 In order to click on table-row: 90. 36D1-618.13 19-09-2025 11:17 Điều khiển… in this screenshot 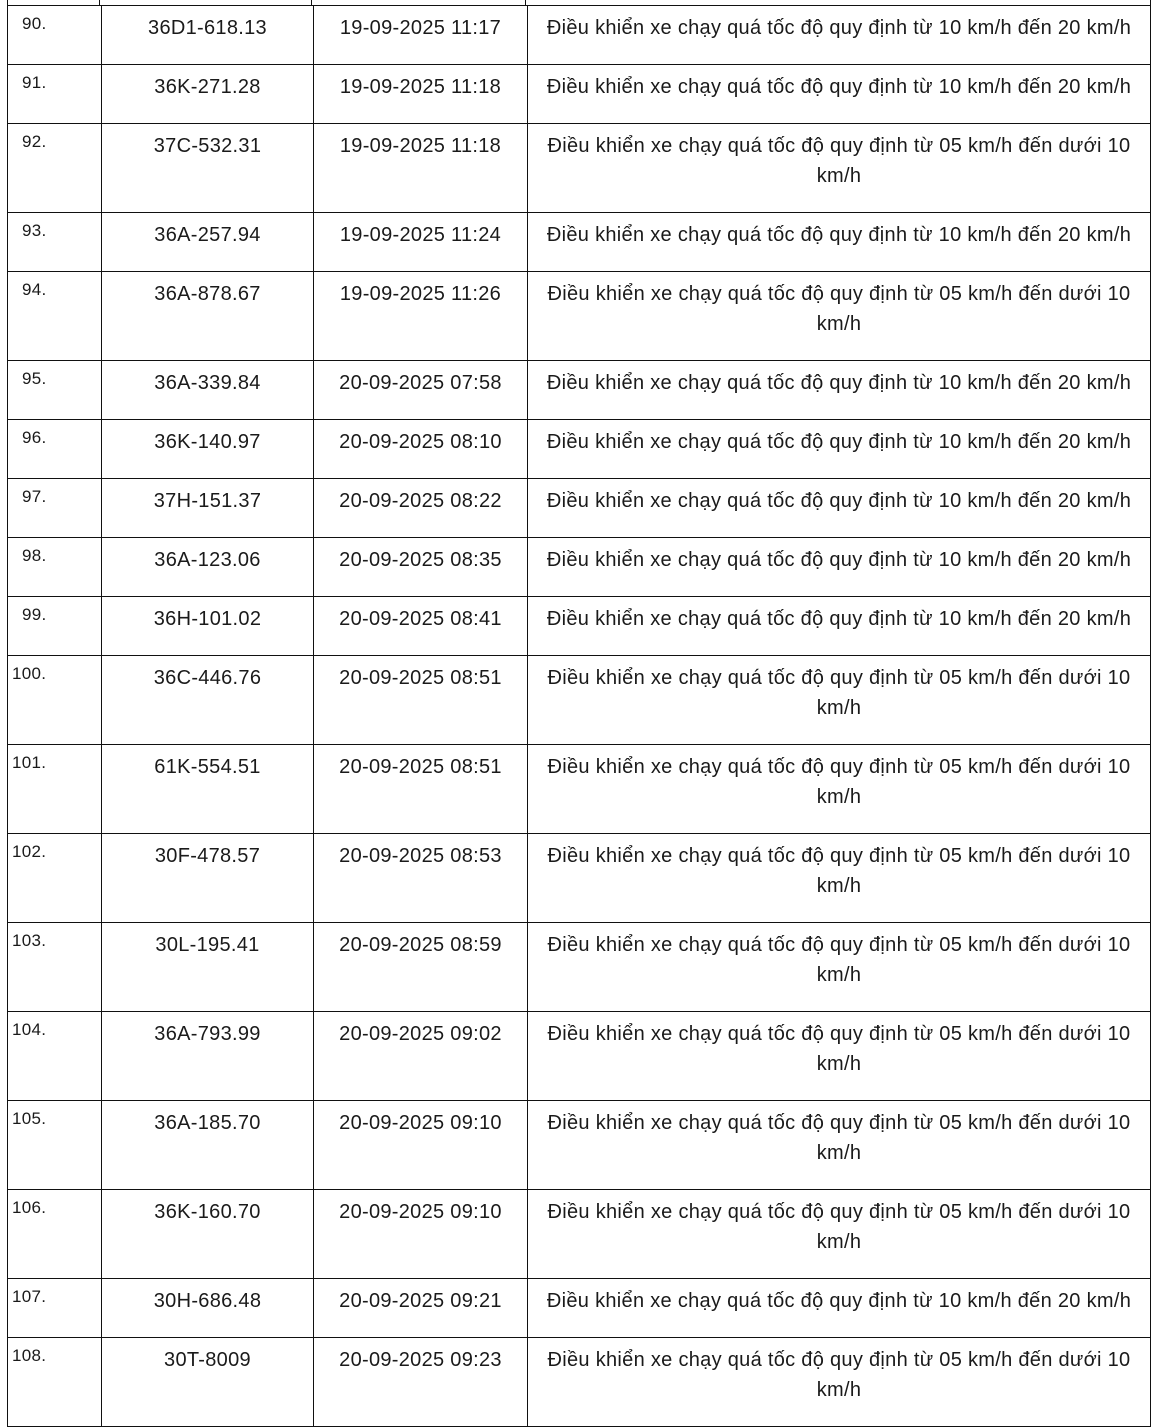, I will do `click(579, 35)`.